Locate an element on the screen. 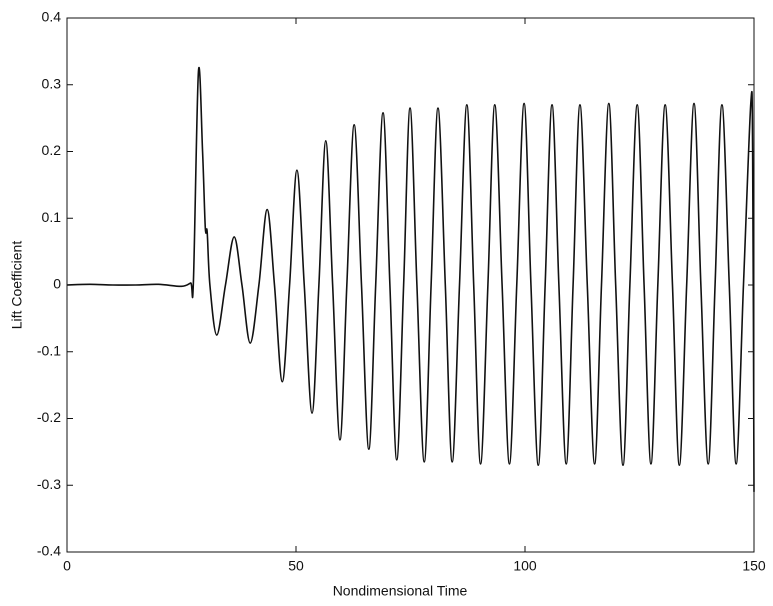  y-tick-label: 0.2 is located at coordinates (52, 150).